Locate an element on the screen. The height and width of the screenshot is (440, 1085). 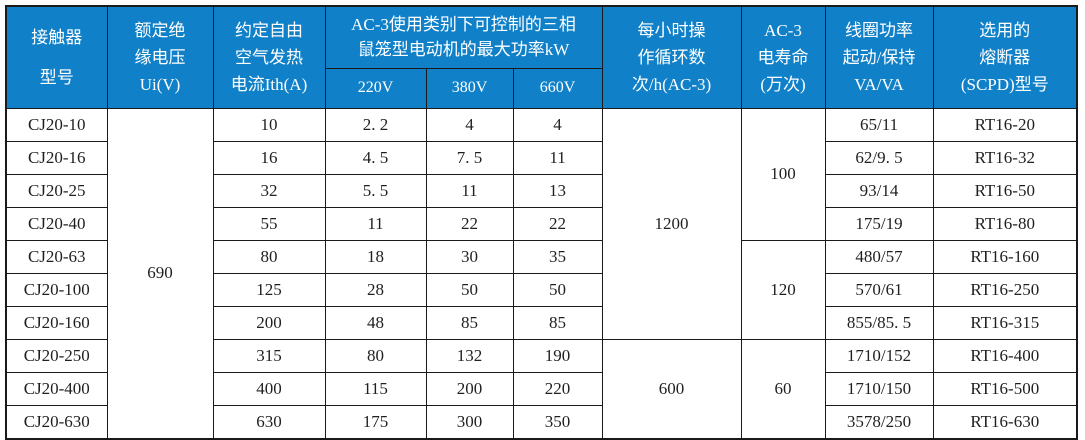
cell-model: CJ20-25 is located at coordinates (56, 190).